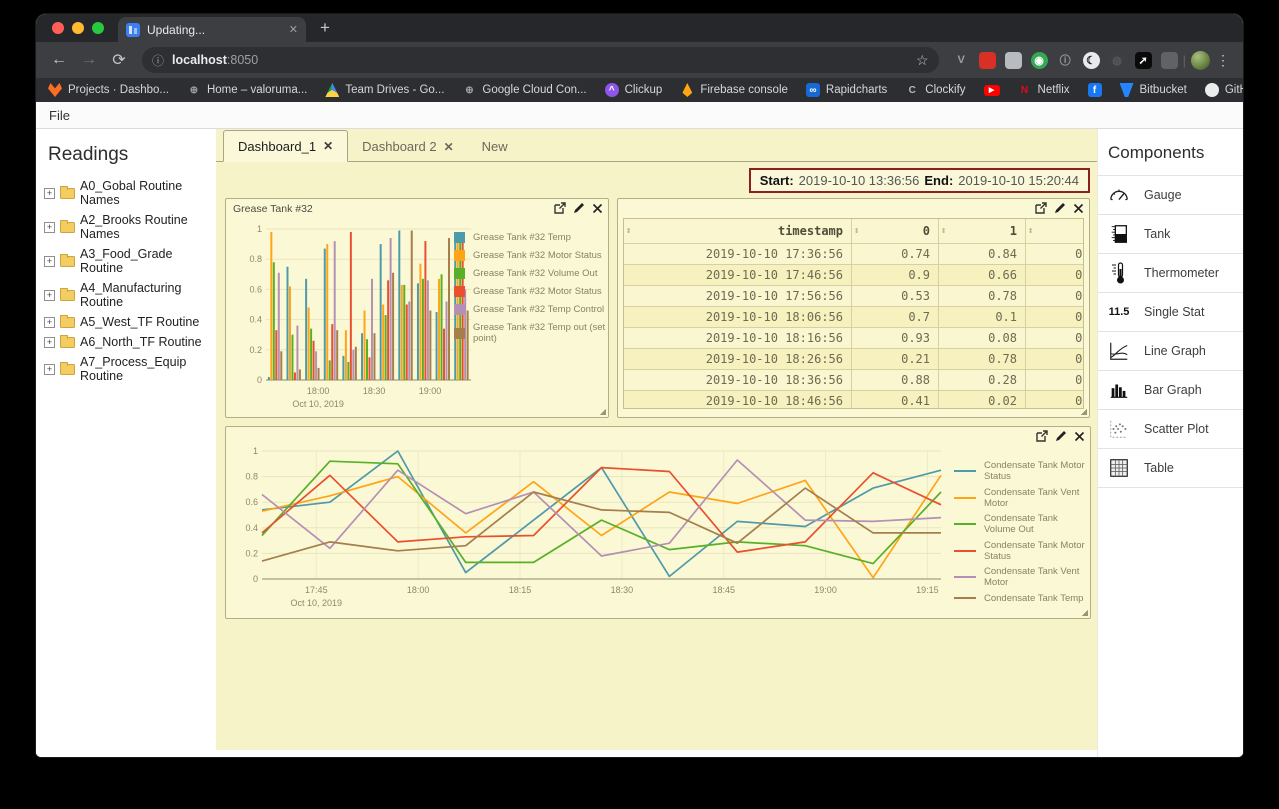  I want to click on v-ext-icon: V, so click(961, 60).